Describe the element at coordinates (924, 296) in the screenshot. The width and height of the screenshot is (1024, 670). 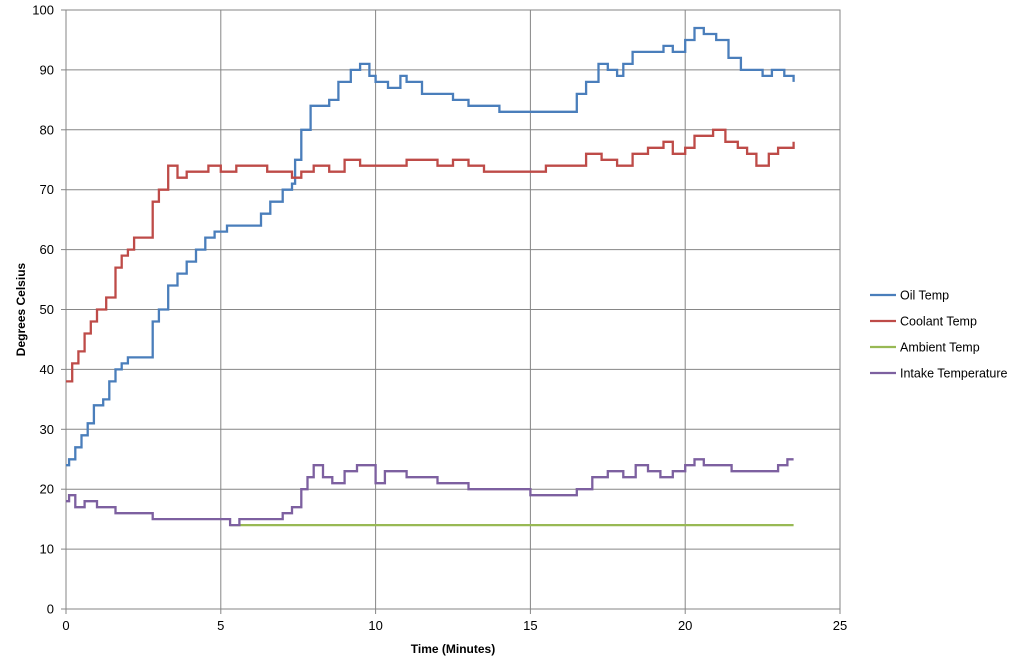
I see `legend-label-oil-temp: Oil Temp` at that location.